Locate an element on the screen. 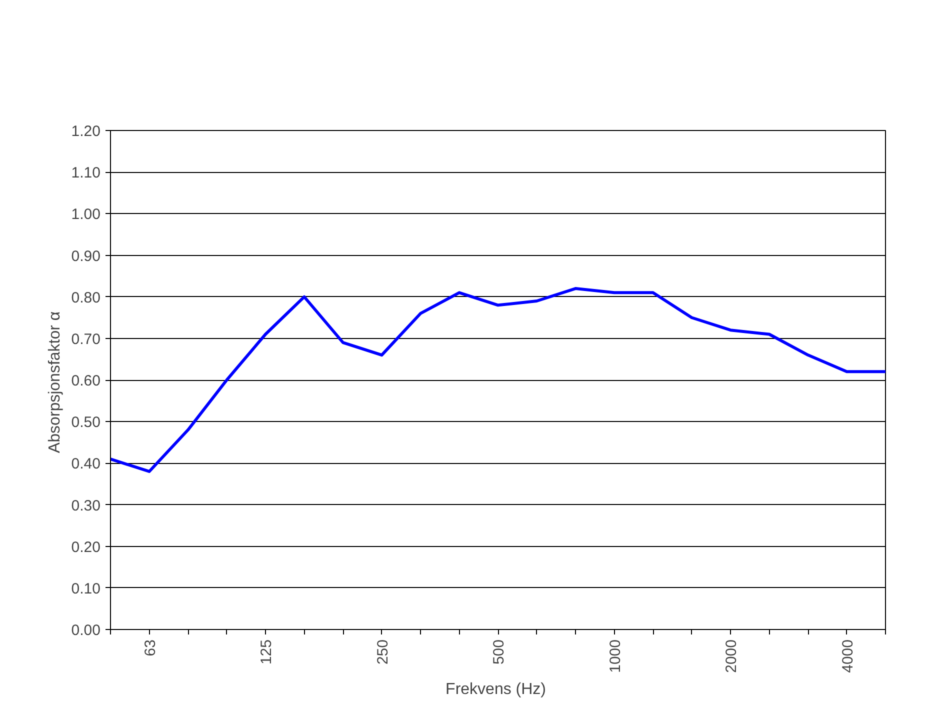 The width and height of the screenshot is (943, 715). y-tick-label: 1.00 is located at coordinates (86, 215).